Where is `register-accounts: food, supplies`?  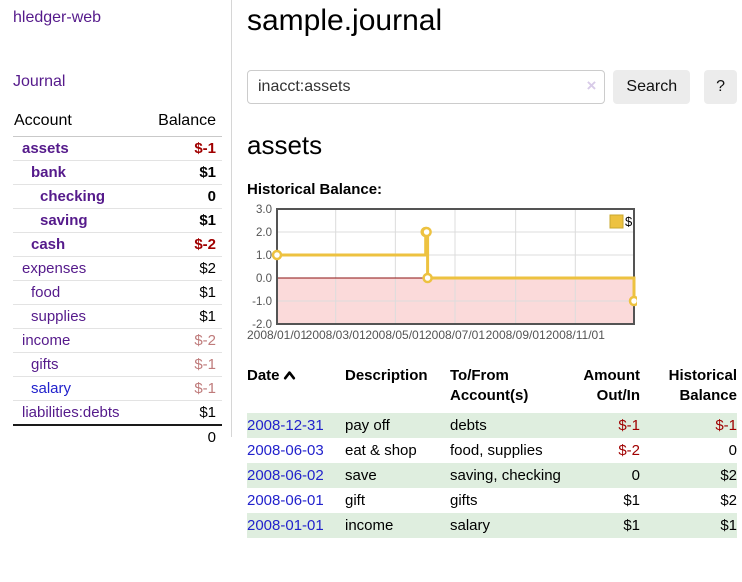 register-accounts: food, supplies is located at coordinates (496, 450).